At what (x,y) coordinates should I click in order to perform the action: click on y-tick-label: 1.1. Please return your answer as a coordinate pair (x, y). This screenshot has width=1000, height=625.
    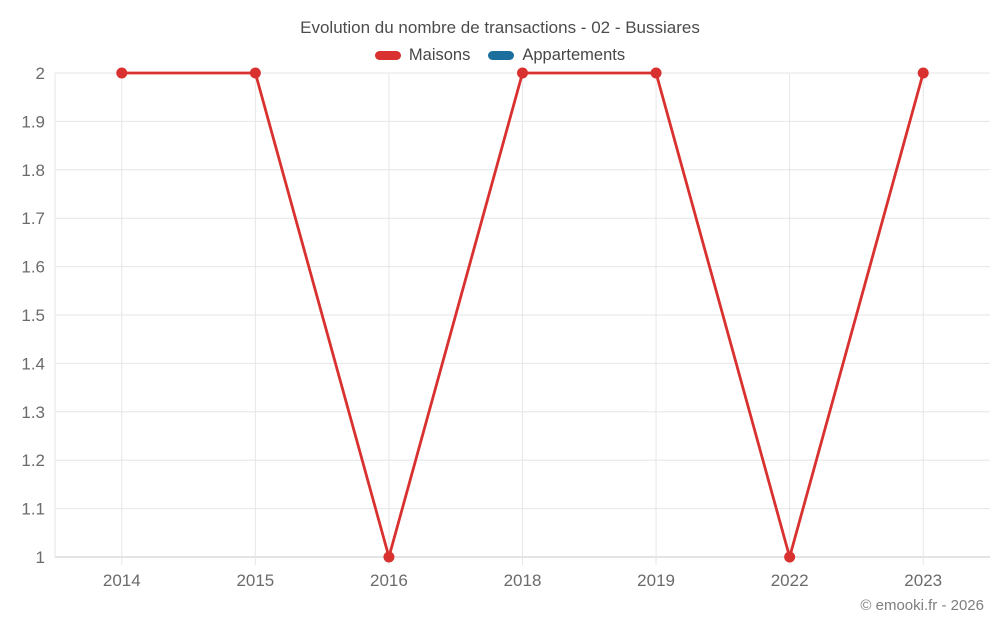
    Looking at the image, I should click on (33, 509).